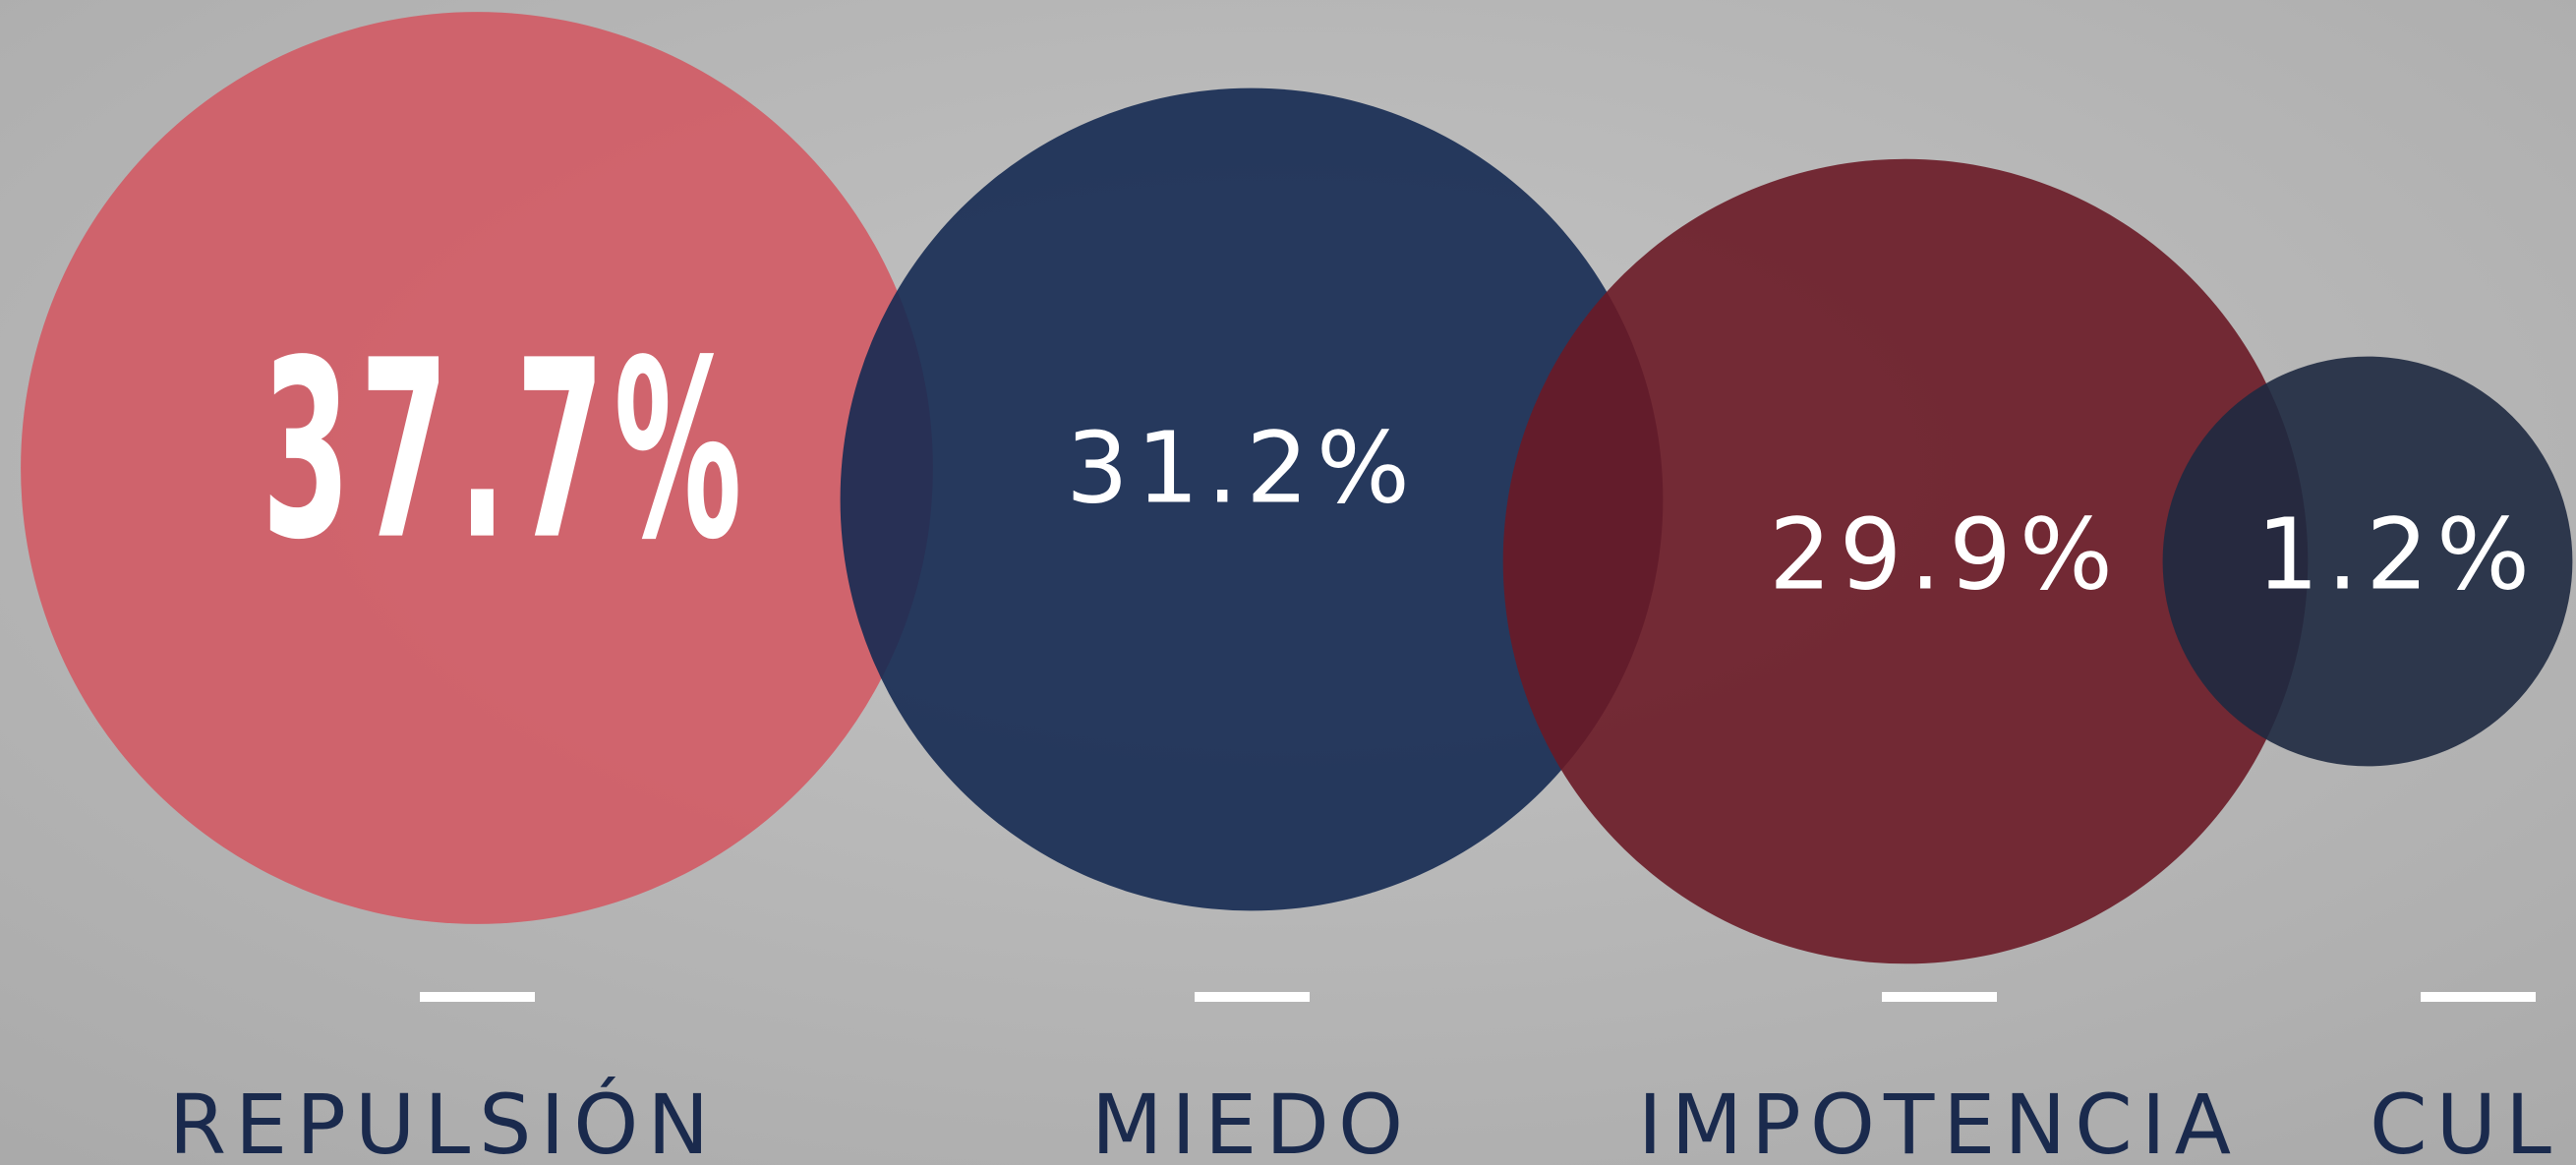 The image size is (2576, 1165). I want to click on value-label: 31.2%, so click(1242, 467).